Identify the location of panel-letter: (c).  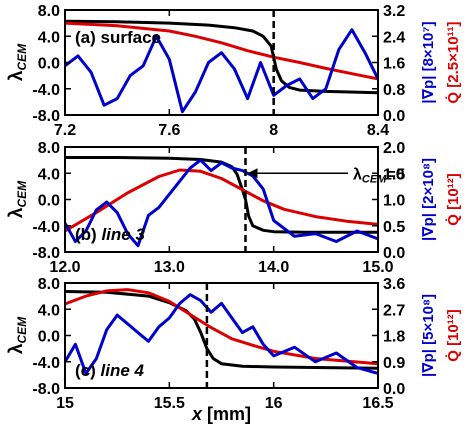
(88, 370).